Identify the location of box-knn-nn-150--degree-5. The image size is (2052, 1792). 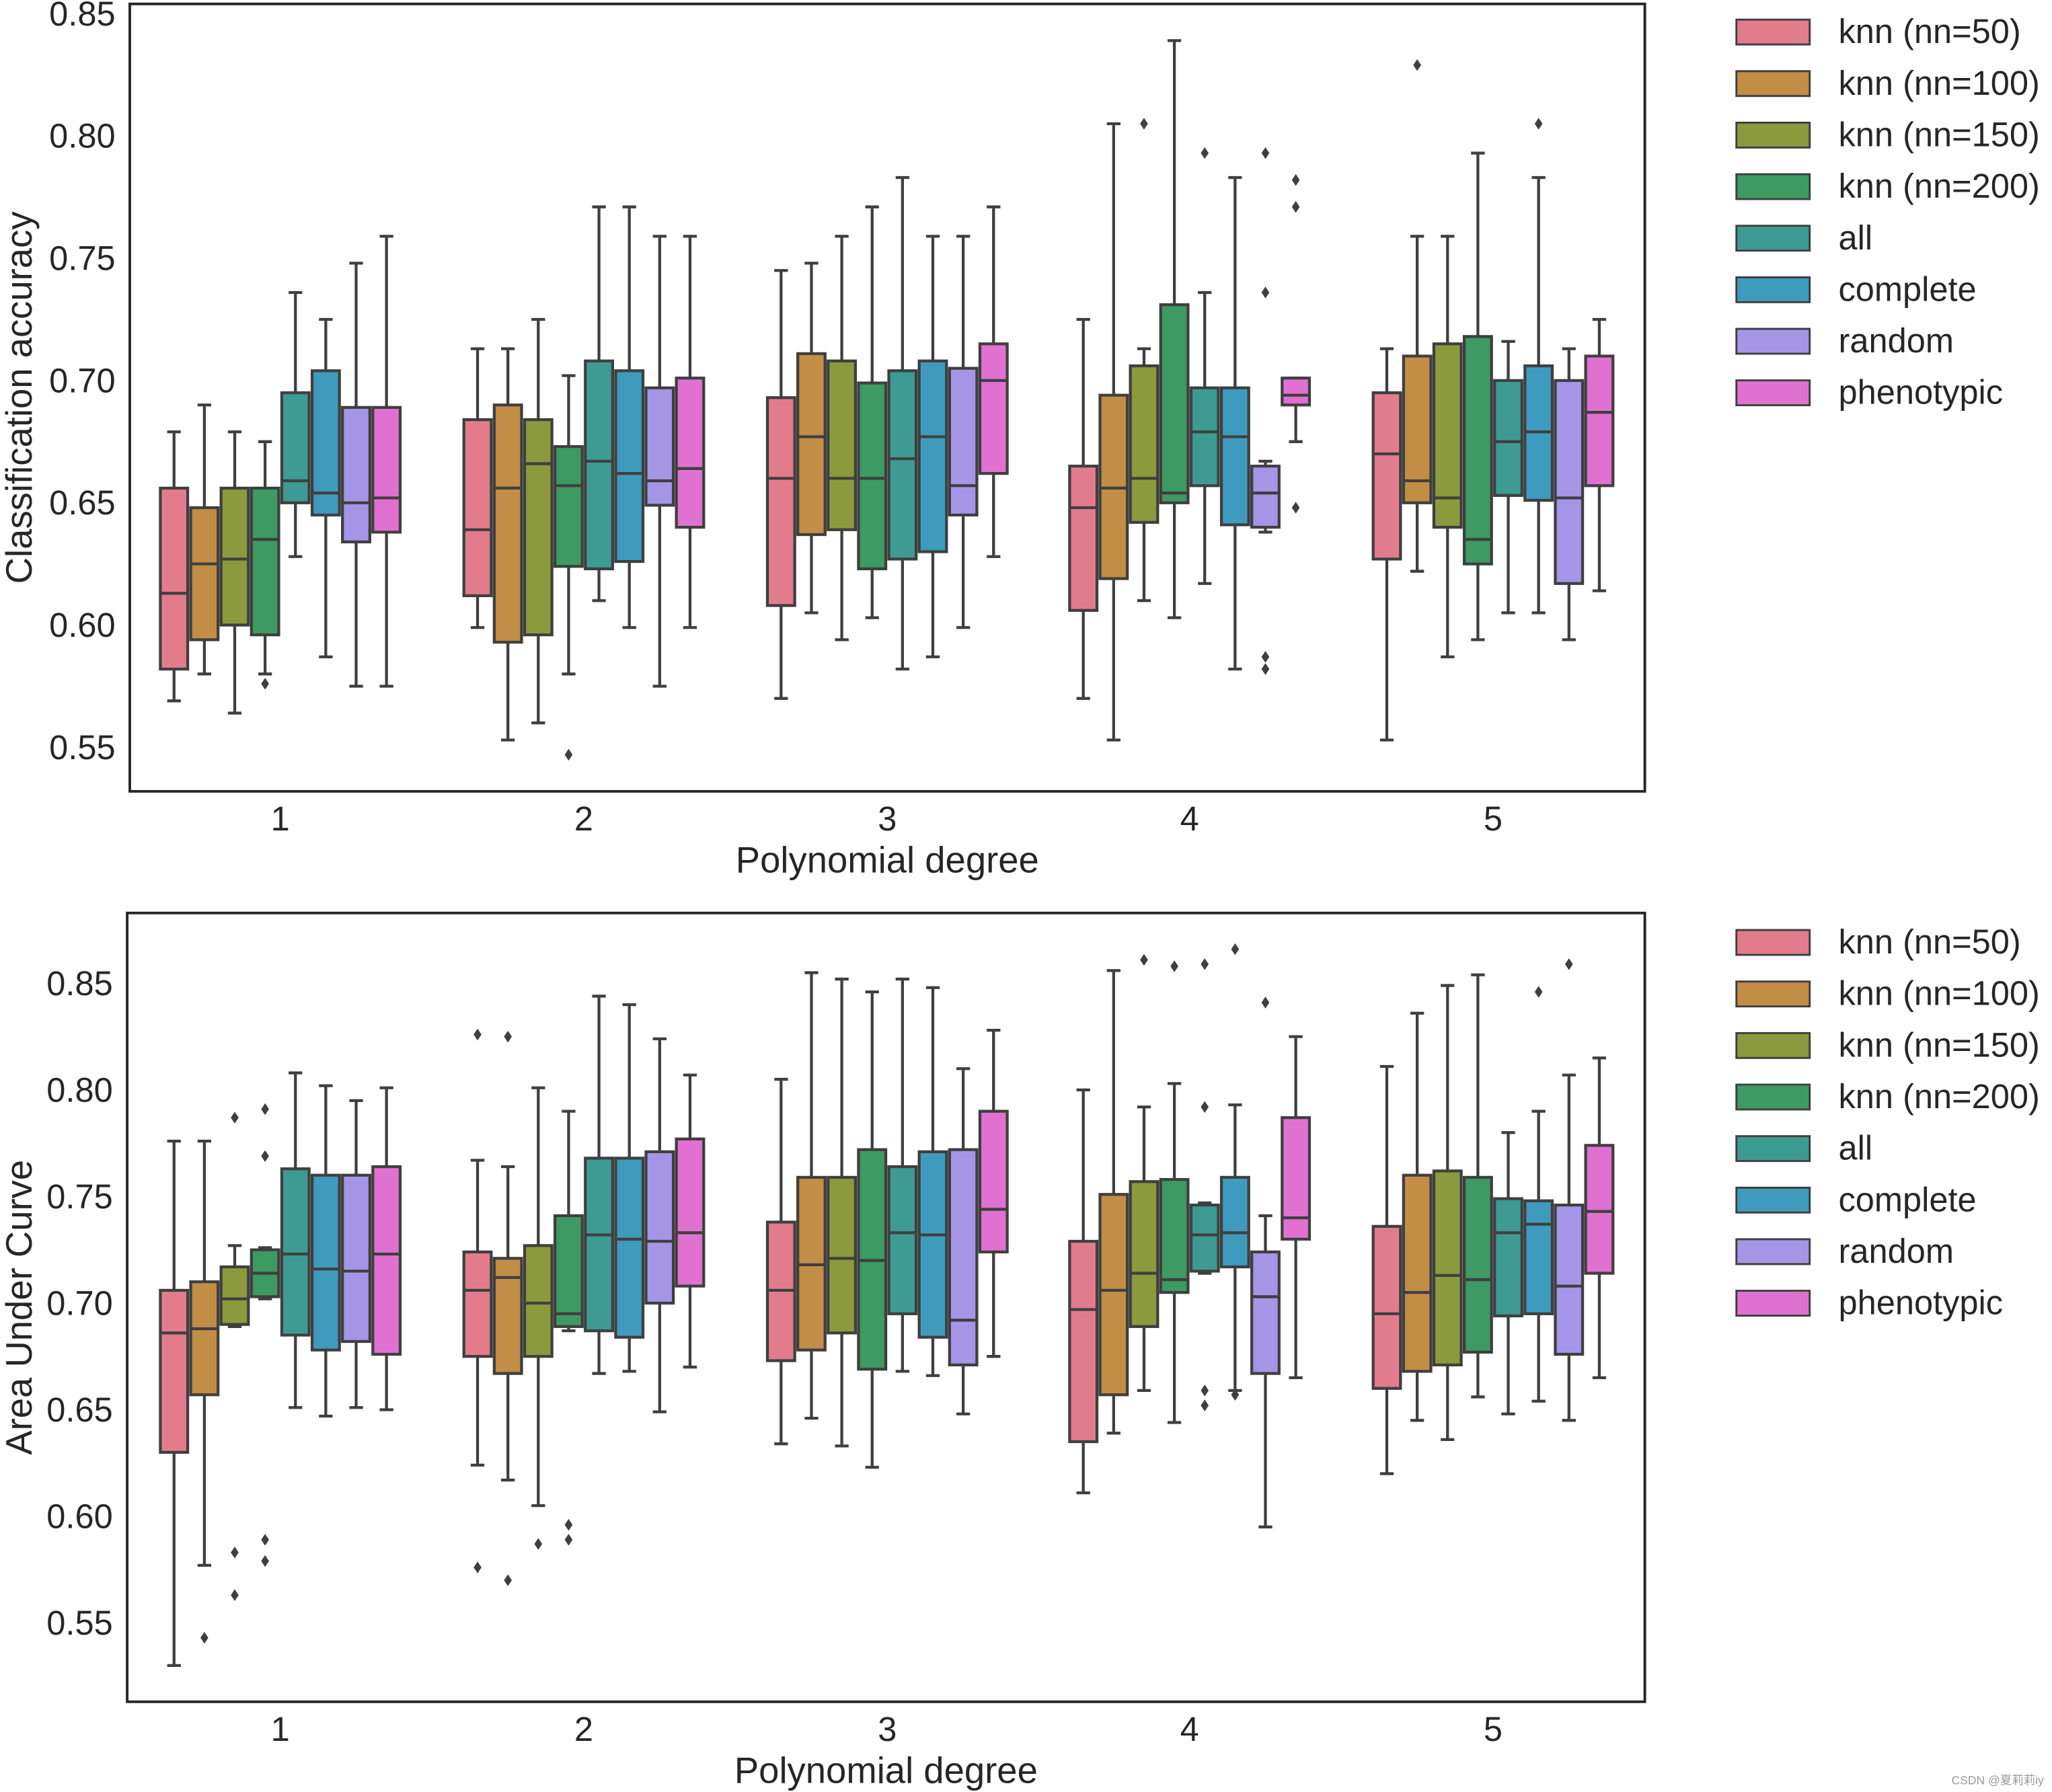
(1448, 1212).